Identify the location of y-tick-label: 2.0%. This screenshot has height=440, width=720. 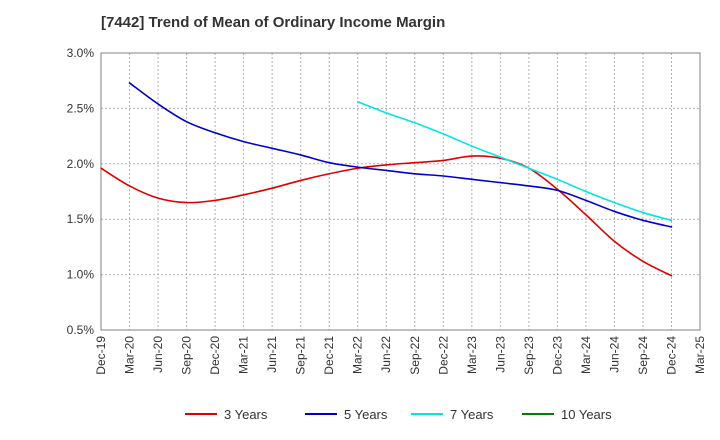
(81, 164).